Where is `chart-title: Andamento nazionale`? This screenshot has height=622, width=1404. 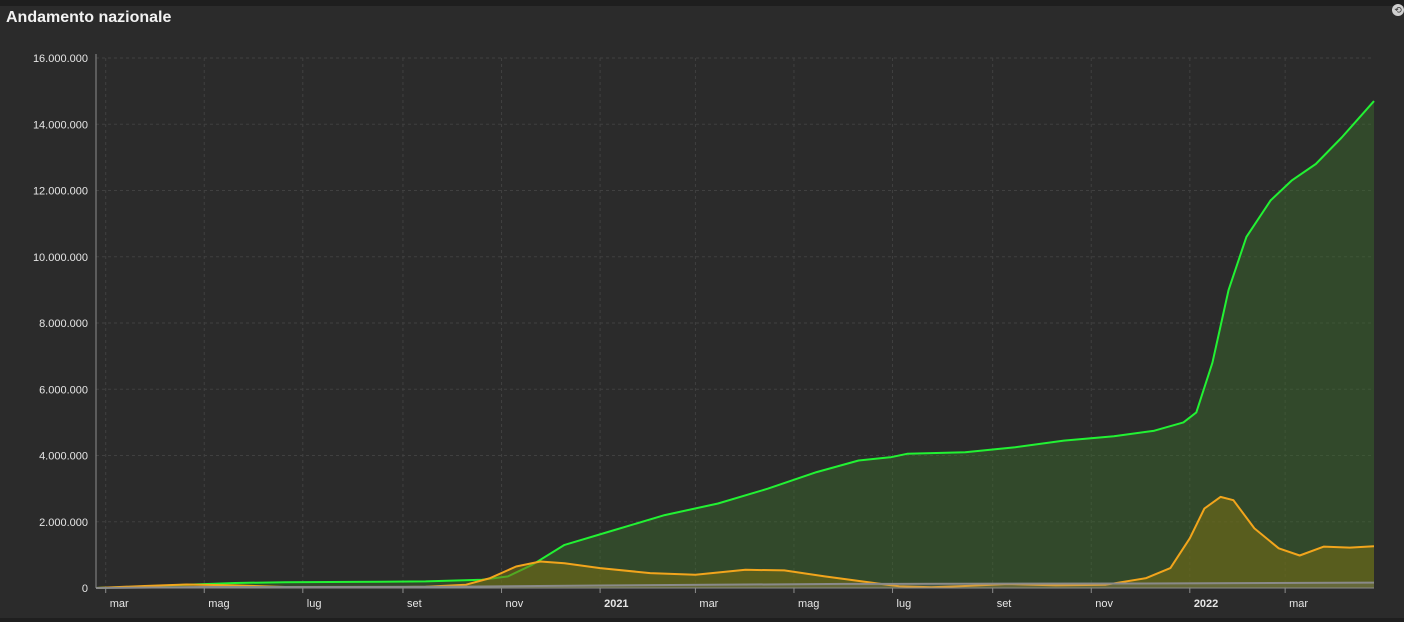
chart-title: Andamento nazionale is located at coordinates (89, 17).